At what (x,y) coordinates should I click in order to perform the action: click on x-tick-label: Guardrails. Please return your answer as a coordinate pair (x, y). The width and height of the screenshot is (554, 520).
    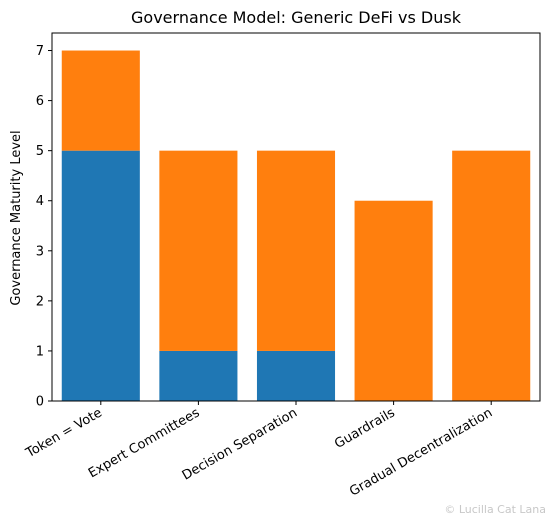
    Looking at the image, I should click on (365, 428).